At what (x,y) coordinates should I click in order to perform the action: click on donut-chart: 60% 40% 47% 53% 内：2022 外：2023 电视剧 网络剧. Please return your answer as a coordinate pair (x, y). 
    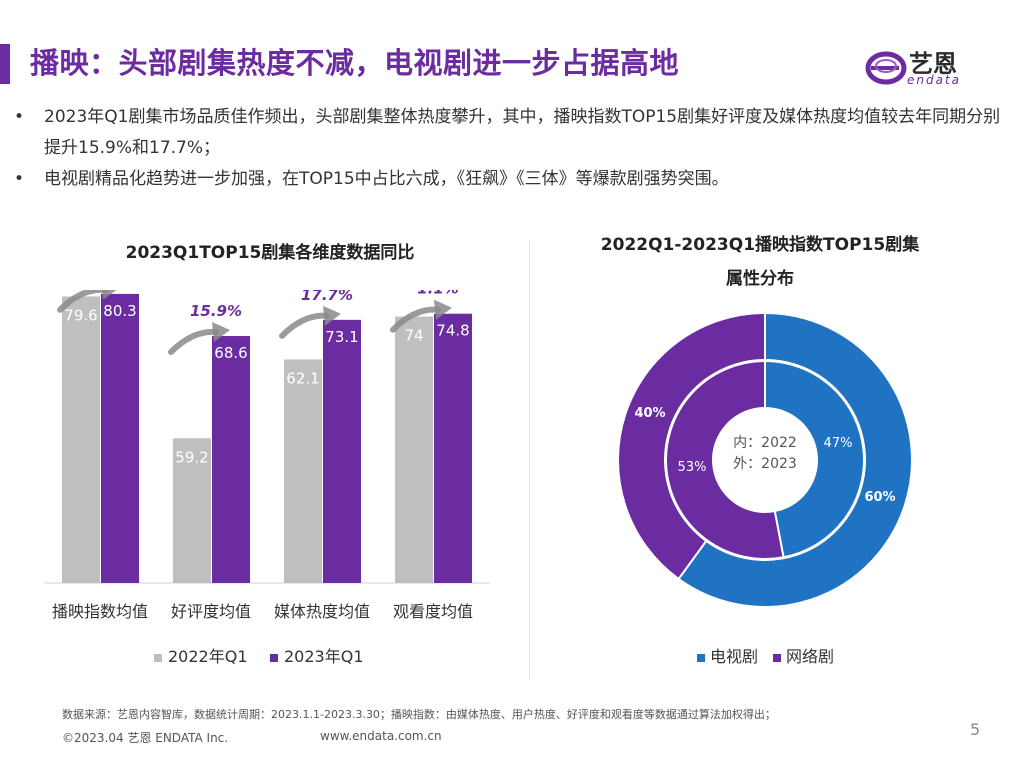
    Looking at the image, I should click on (765, 488).